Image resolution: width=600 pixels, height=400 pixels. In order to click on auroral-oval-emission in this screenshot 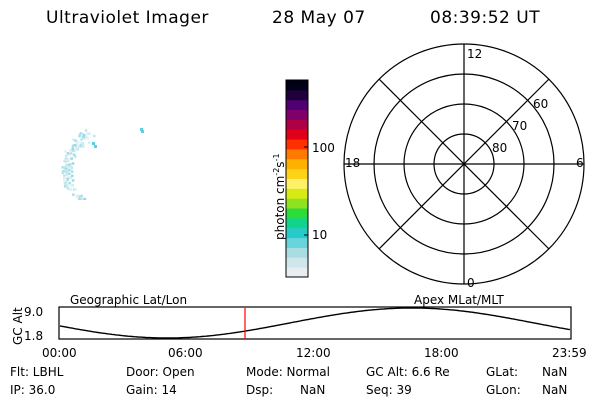, I will do `click(102, 164)`.